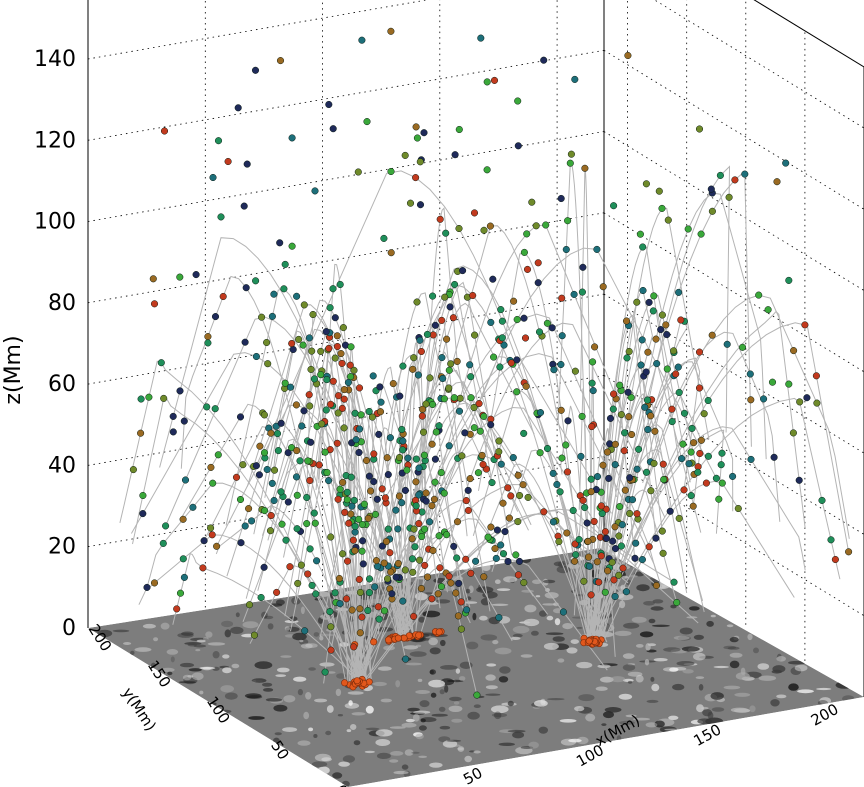 Image resolution: width=864 pixels, height=787 pixels. Describe the element at coordinates (808, 34) in the screenshot. I see `box-edge` at that location.